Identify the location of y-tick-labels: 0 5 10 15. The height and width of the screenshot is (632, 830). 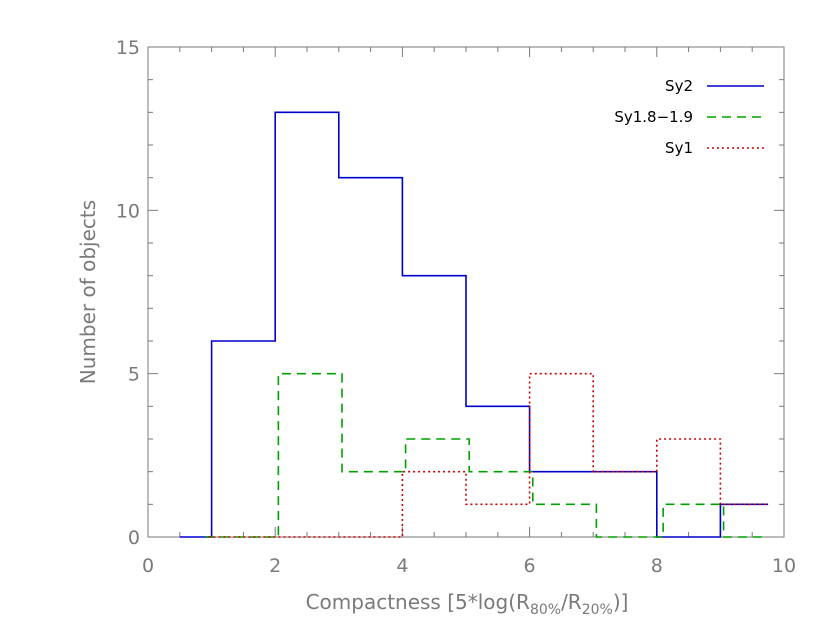
(128, 293).